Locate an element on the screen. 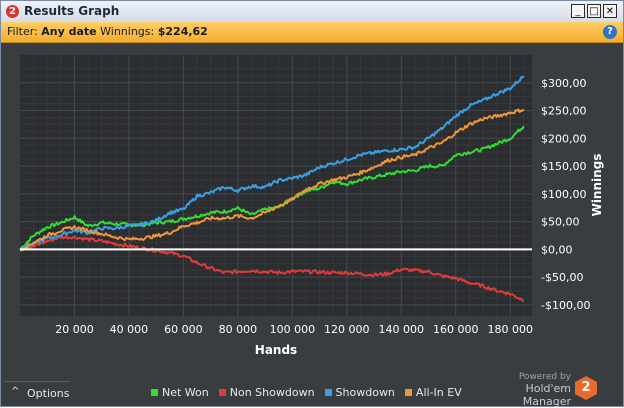 The height and width of the screenshot is (408, 624). title-bar: 2 Results Graph _ □ ✕ is located at coordinates (312, 12).